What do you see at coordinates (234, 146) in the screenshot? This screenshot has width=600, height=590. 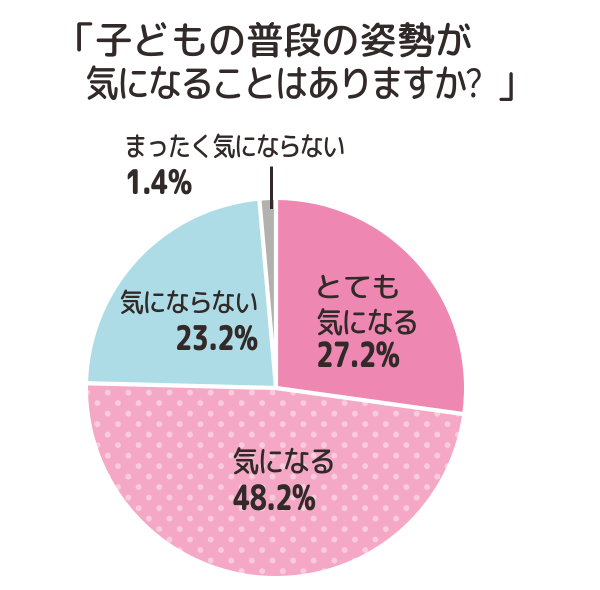 I see `slice-label-mattaku-ki-ni-naranai: まったく気にならない` at bounding box center [234, 146].